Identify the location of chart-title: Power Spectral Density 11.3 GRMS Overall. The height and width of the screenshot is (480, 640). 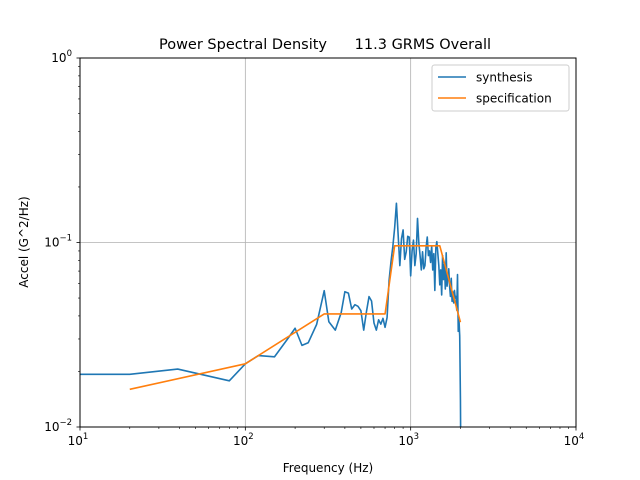
(325, 45).